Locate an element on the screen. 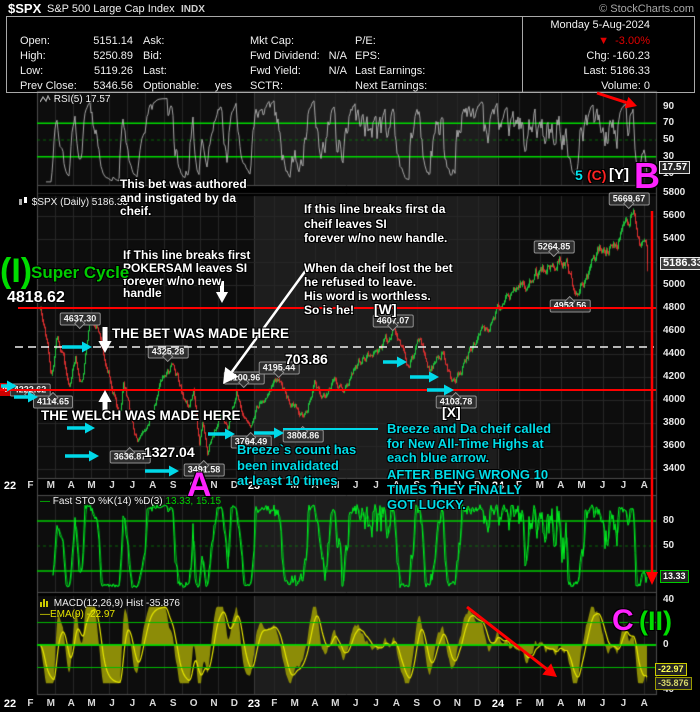 This screenshot has height=712, width=700. price-callout: 4953.56 is located at coordinates (570, 304).